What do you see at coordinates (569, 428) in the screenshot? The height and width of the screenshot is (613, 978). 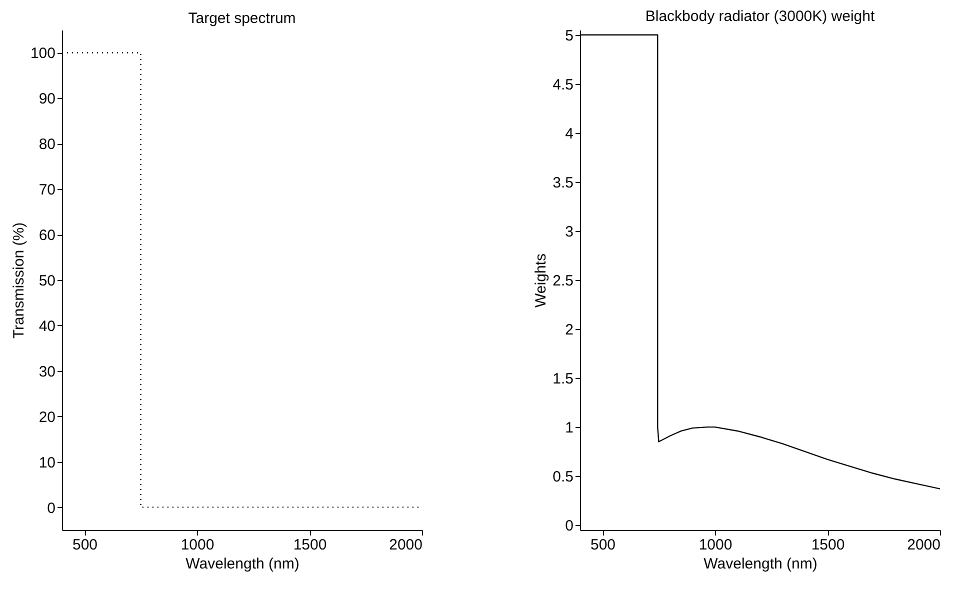 I see `y-tick-label: 1` at bounding box center [569, 428].